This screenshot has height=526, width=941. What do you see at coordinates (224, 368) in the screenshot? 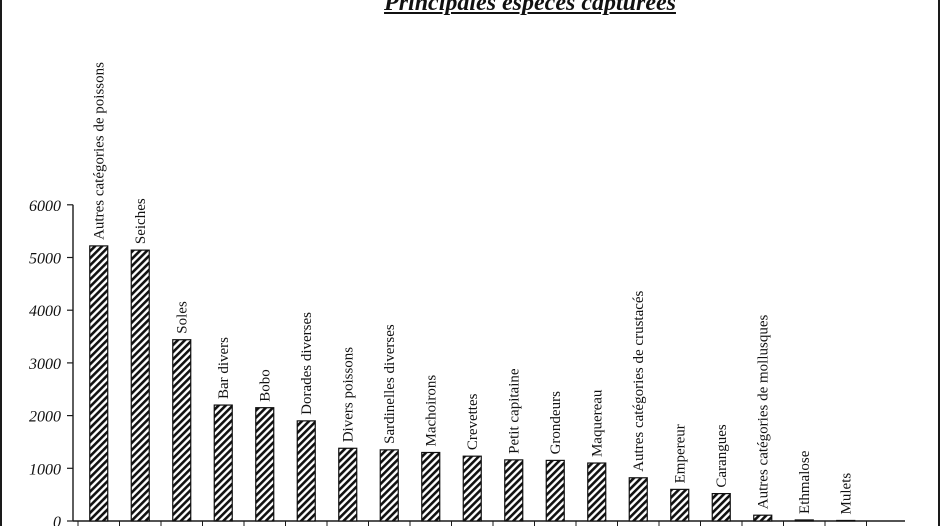
I see `category-label: Bar divers` at bounding box center [224, 368].